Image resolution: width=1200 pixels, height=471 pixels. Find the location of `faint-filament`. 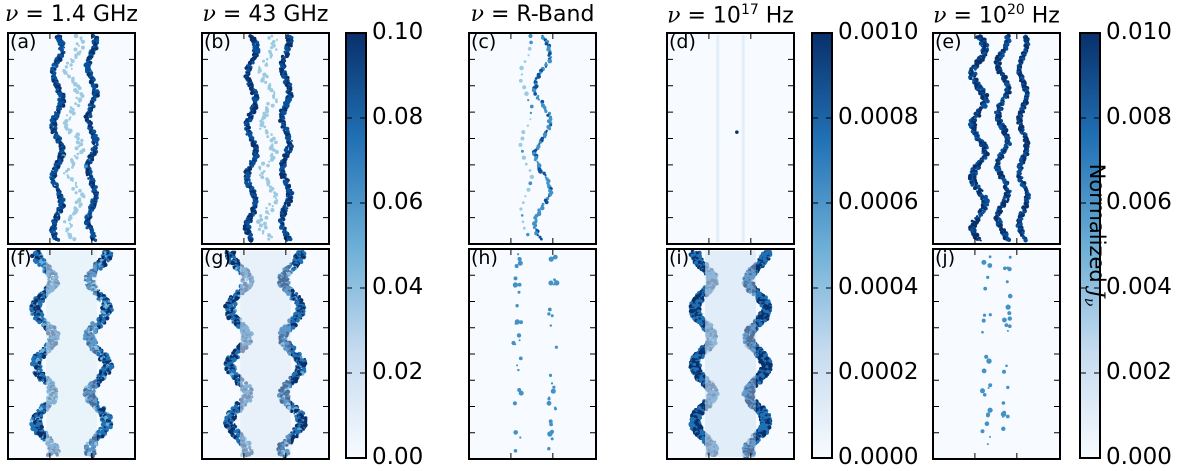

faint-filament is located at coordinates (718, 138).